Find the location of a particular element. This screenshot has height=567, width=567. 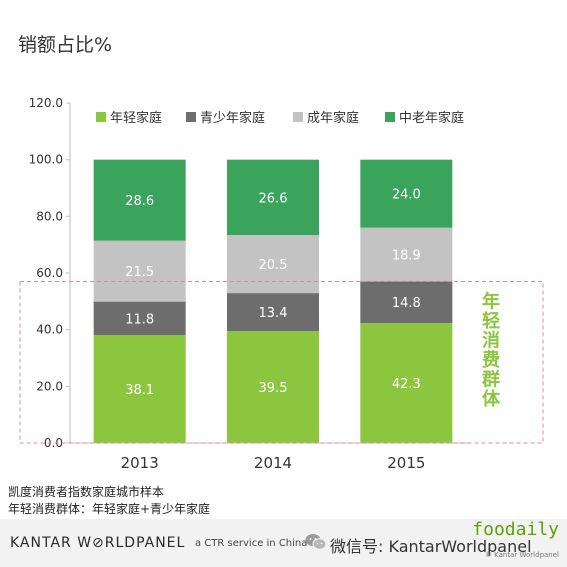

legend-label: 青少年家庭 is located at coordinates (232, 118).